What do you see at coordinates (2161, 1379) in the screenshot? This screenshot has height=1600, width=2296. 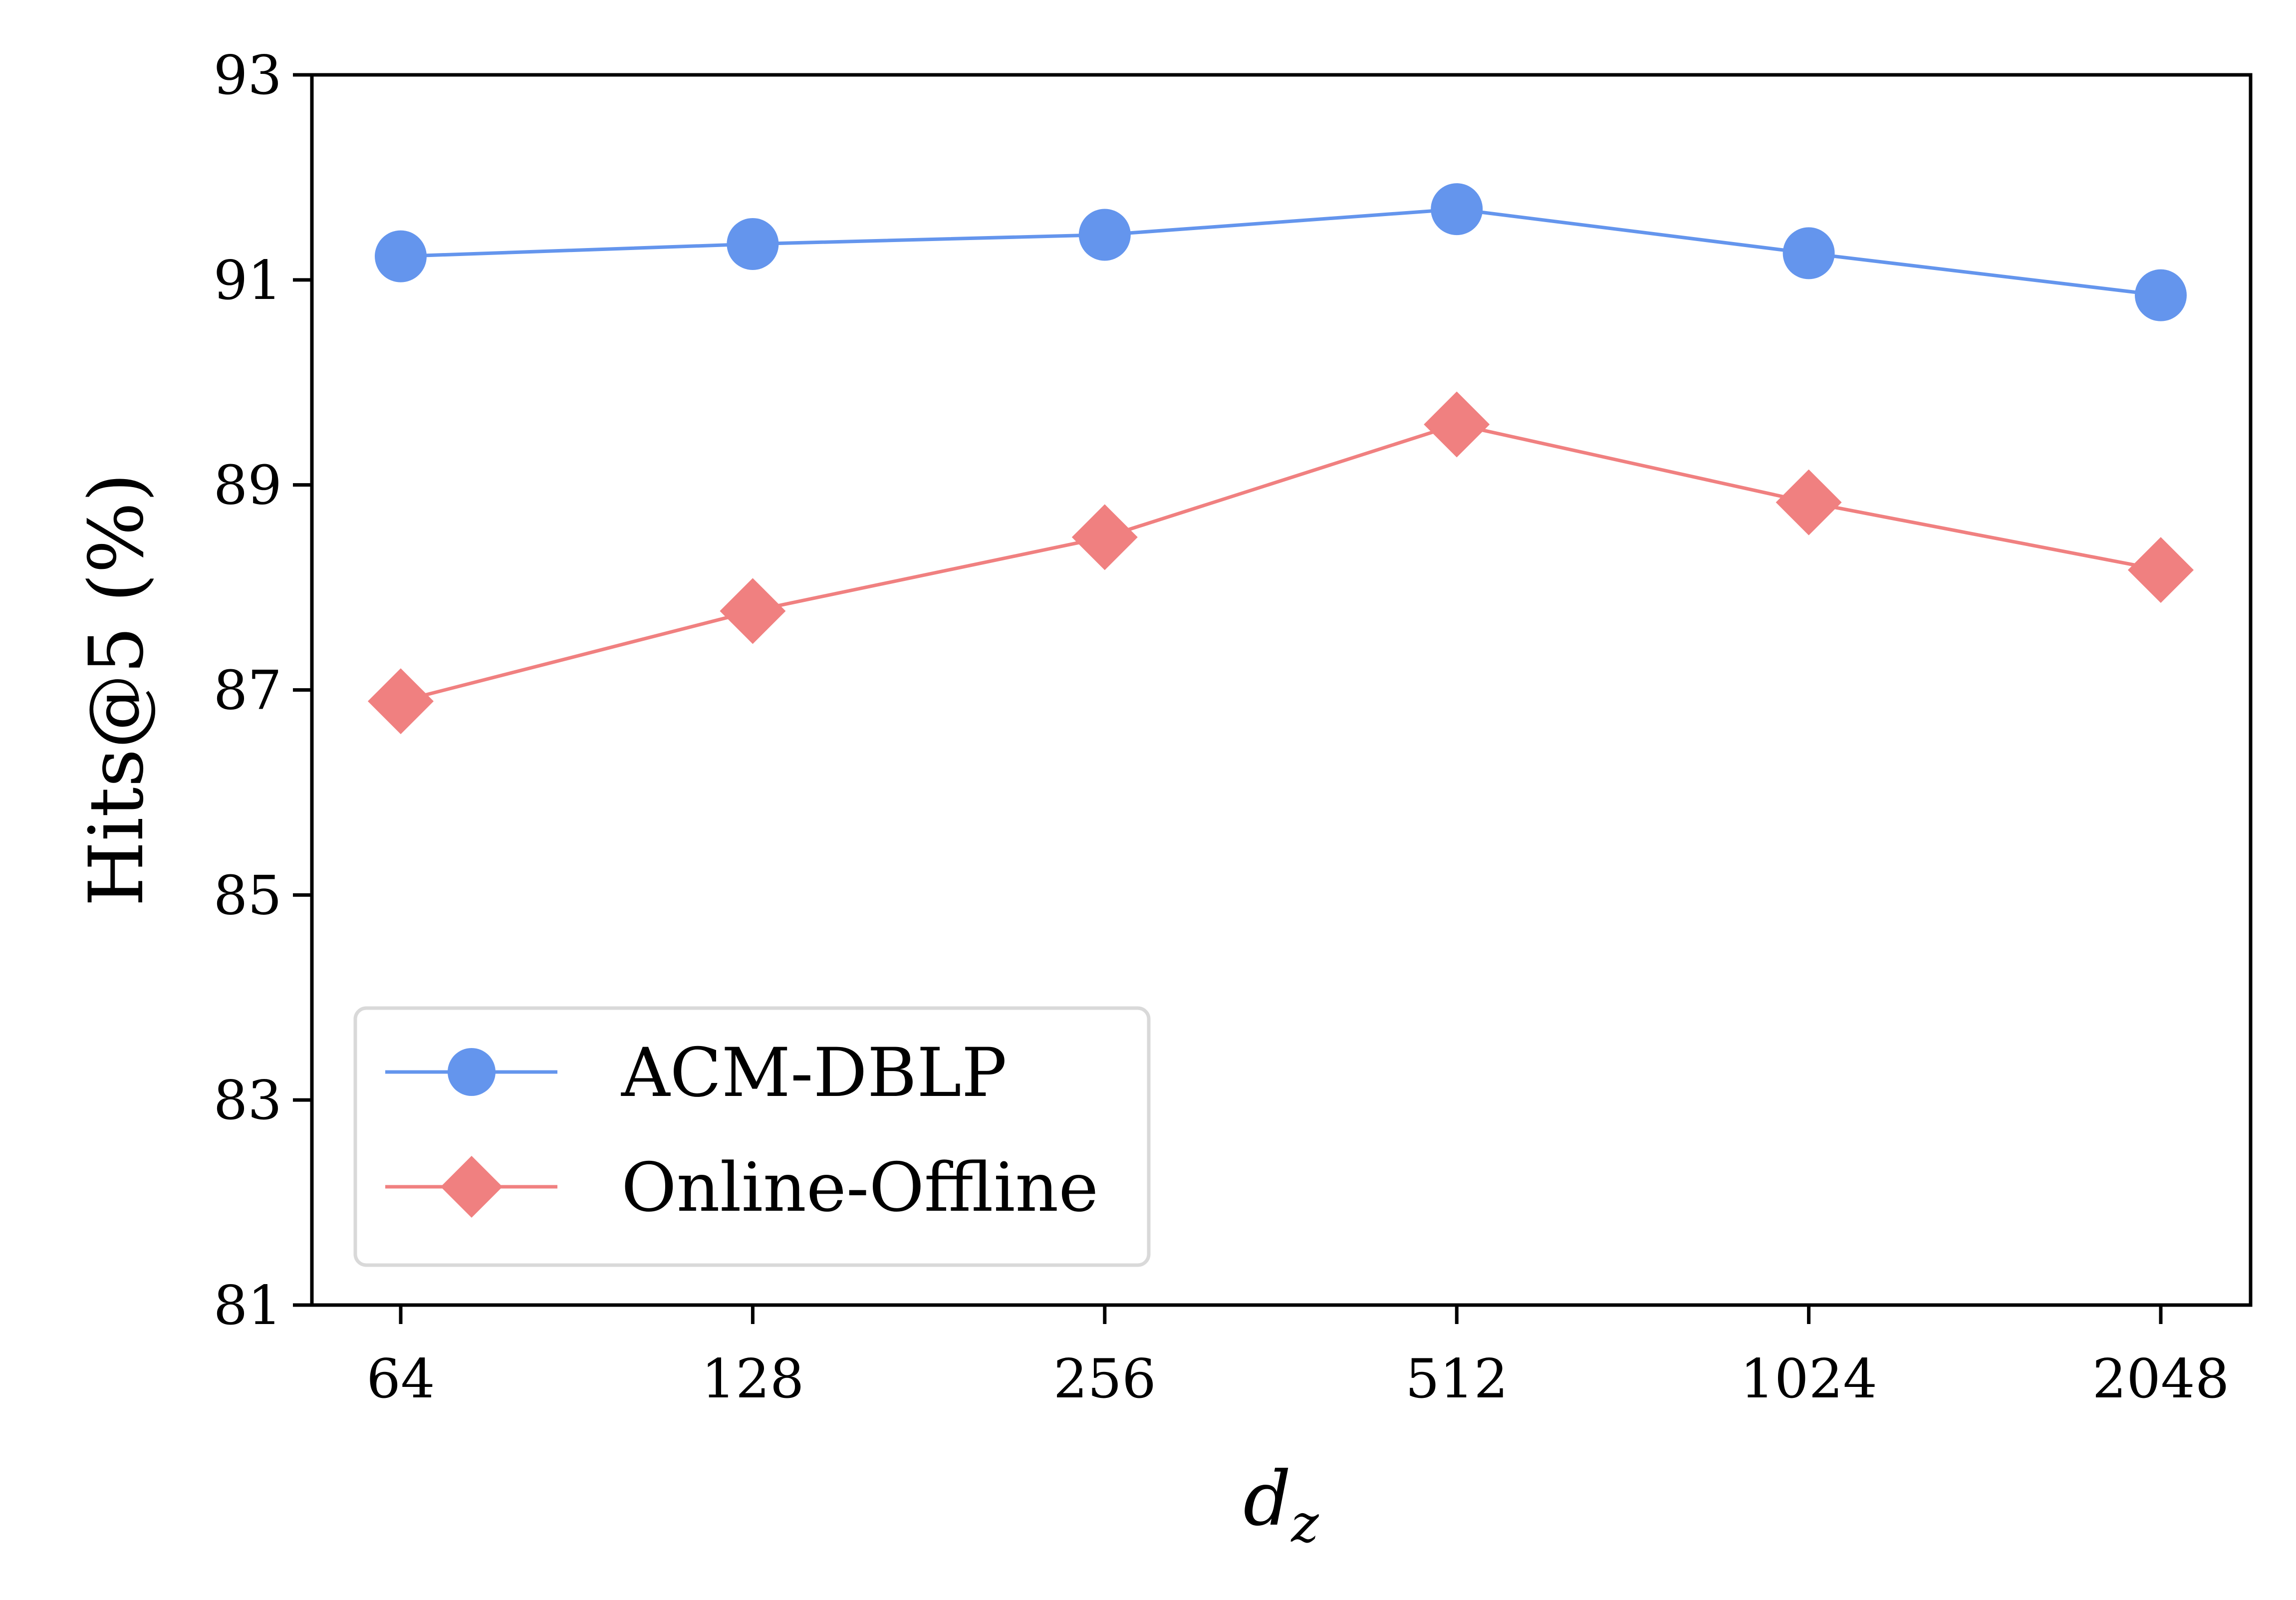 I see `x-tick-label: 2048` at bounding box center [2161, 1379].